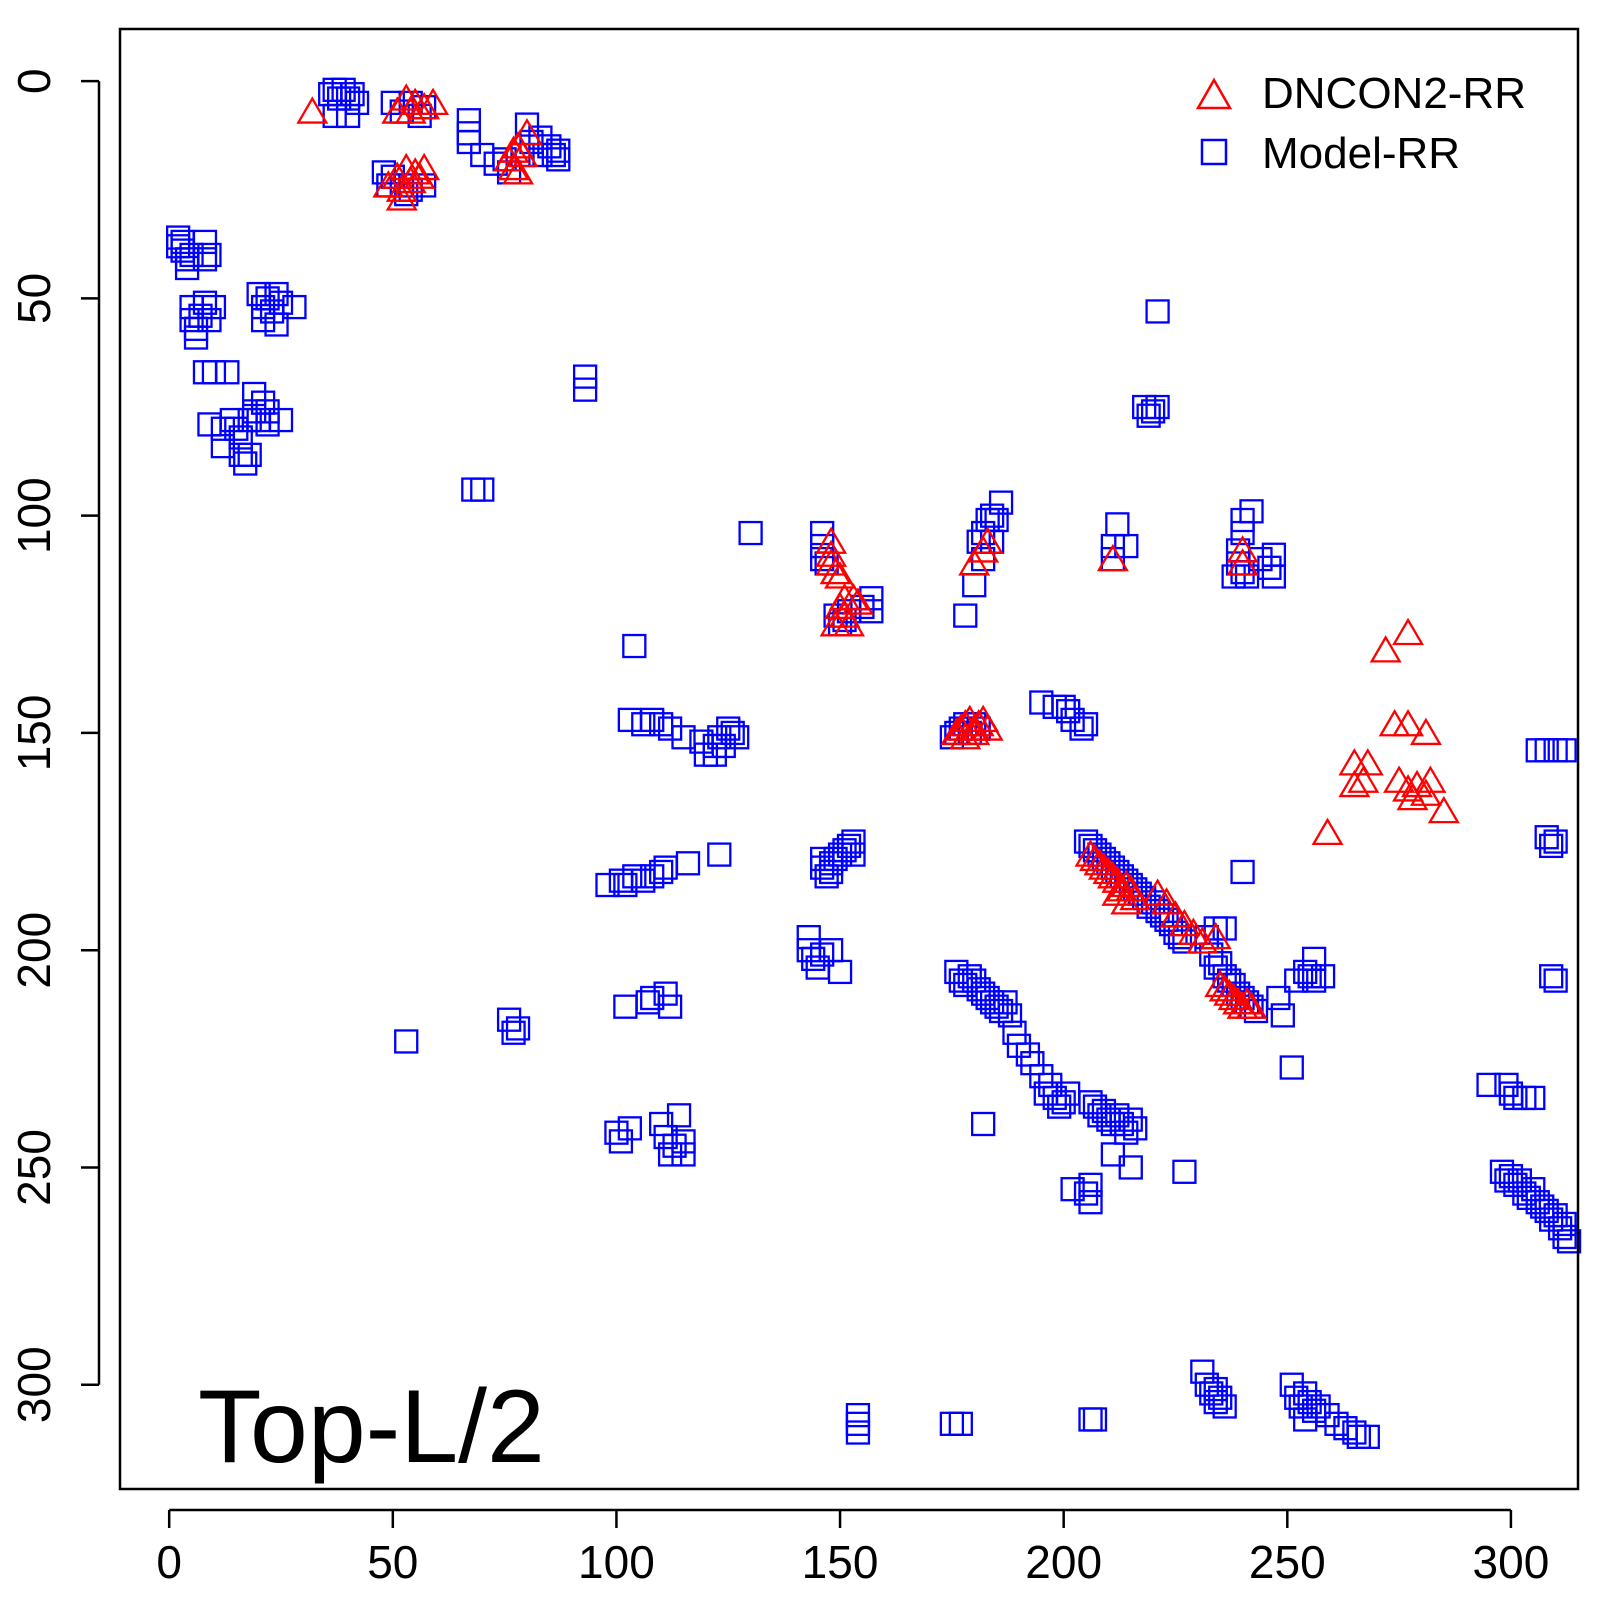  I want to click on legend-label-dncon2-rr: DNCON2-RR, so click(1394, 93).